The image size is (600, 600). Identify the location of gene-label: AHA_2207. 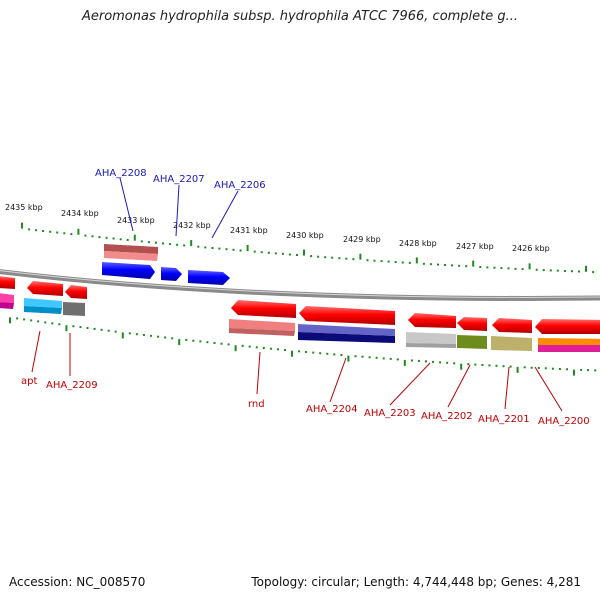
(179, 179).